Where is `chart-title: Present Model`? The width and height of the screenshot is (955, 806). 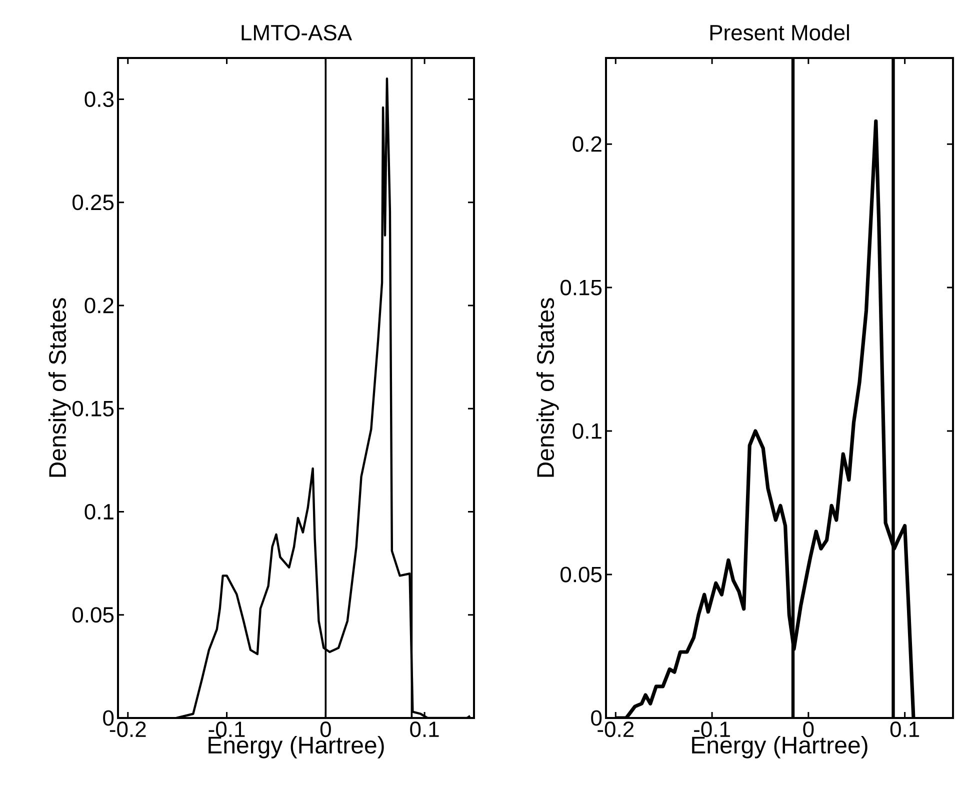 chart-title: Present Model is located at coordinates (779, 32).